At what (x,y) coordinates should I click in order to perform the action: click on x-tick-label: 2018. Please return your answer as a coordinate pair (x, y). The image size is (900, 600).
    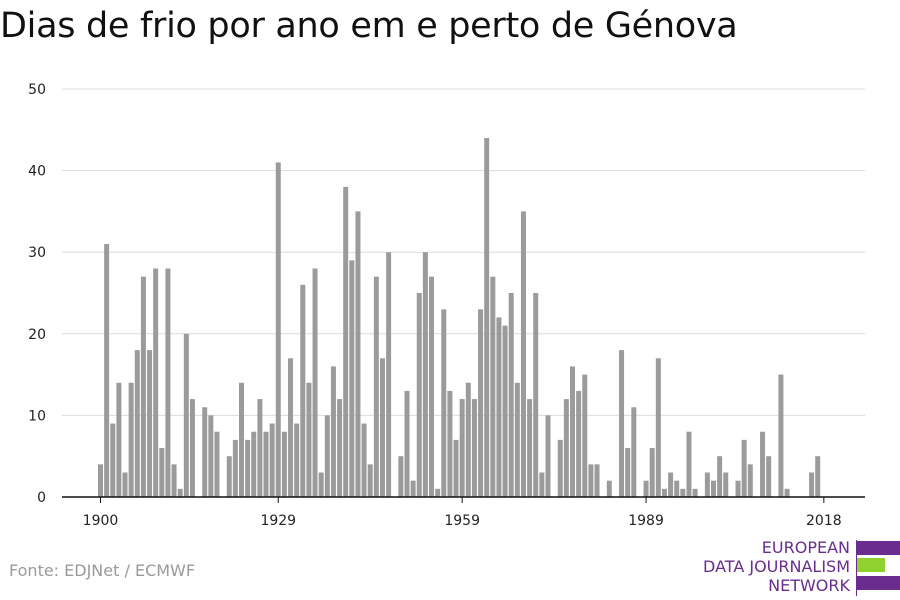
    Looking at the image, I should click on (824, 521).